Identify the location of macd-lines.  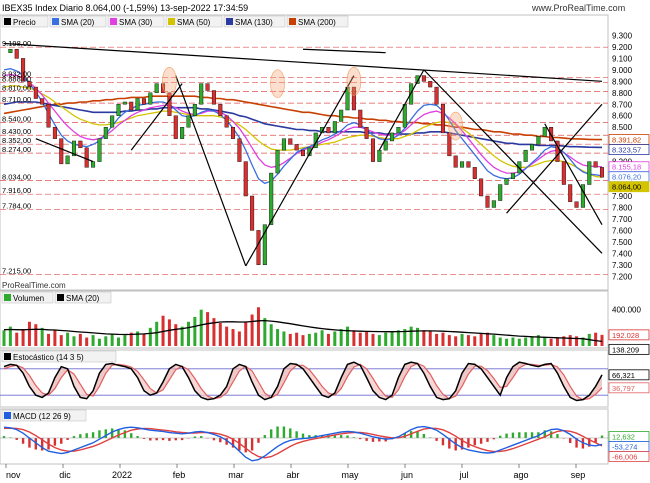
(304, 443).